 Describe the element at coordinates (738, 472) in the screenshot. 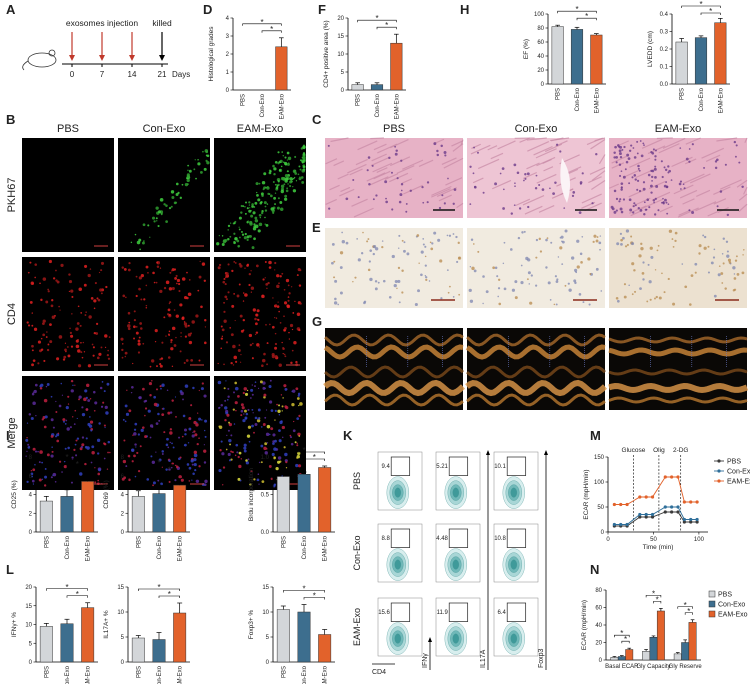

I see `legend-label: Con-Exo` at that location.